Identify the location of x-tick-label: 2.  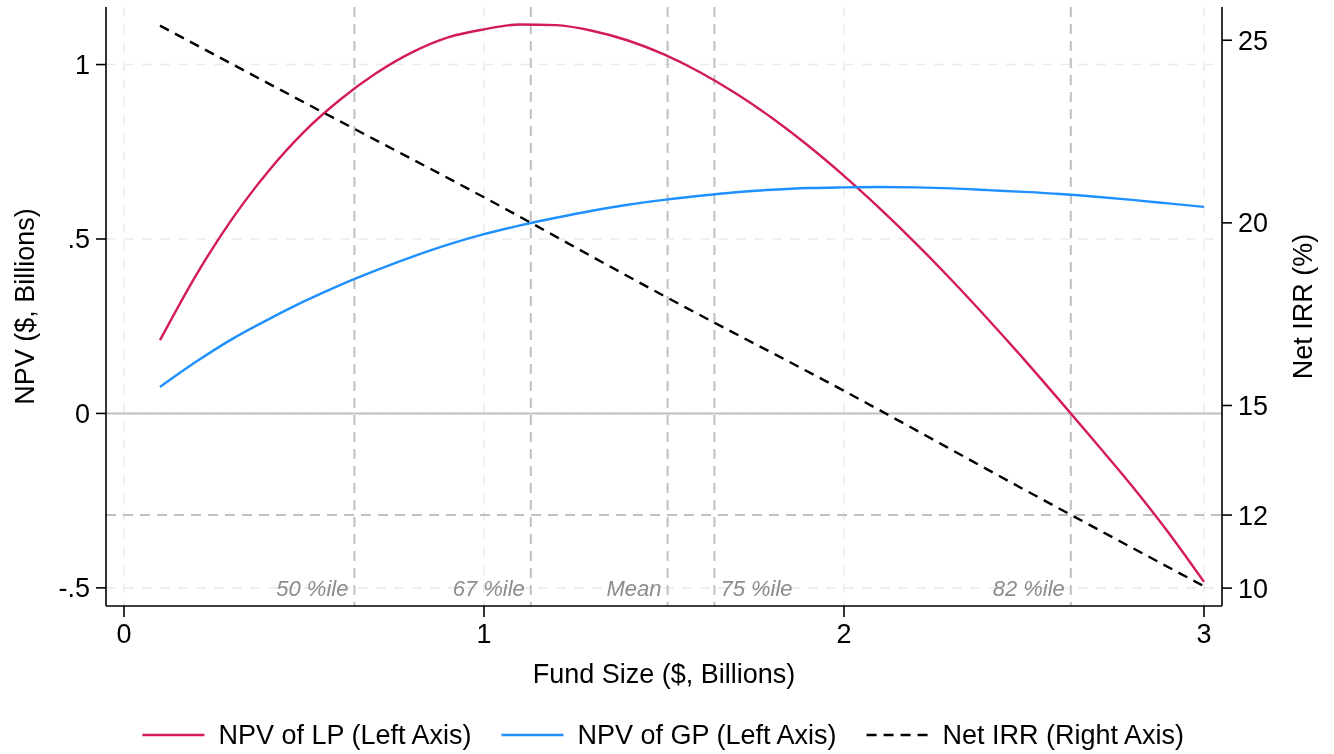
(844, 634).